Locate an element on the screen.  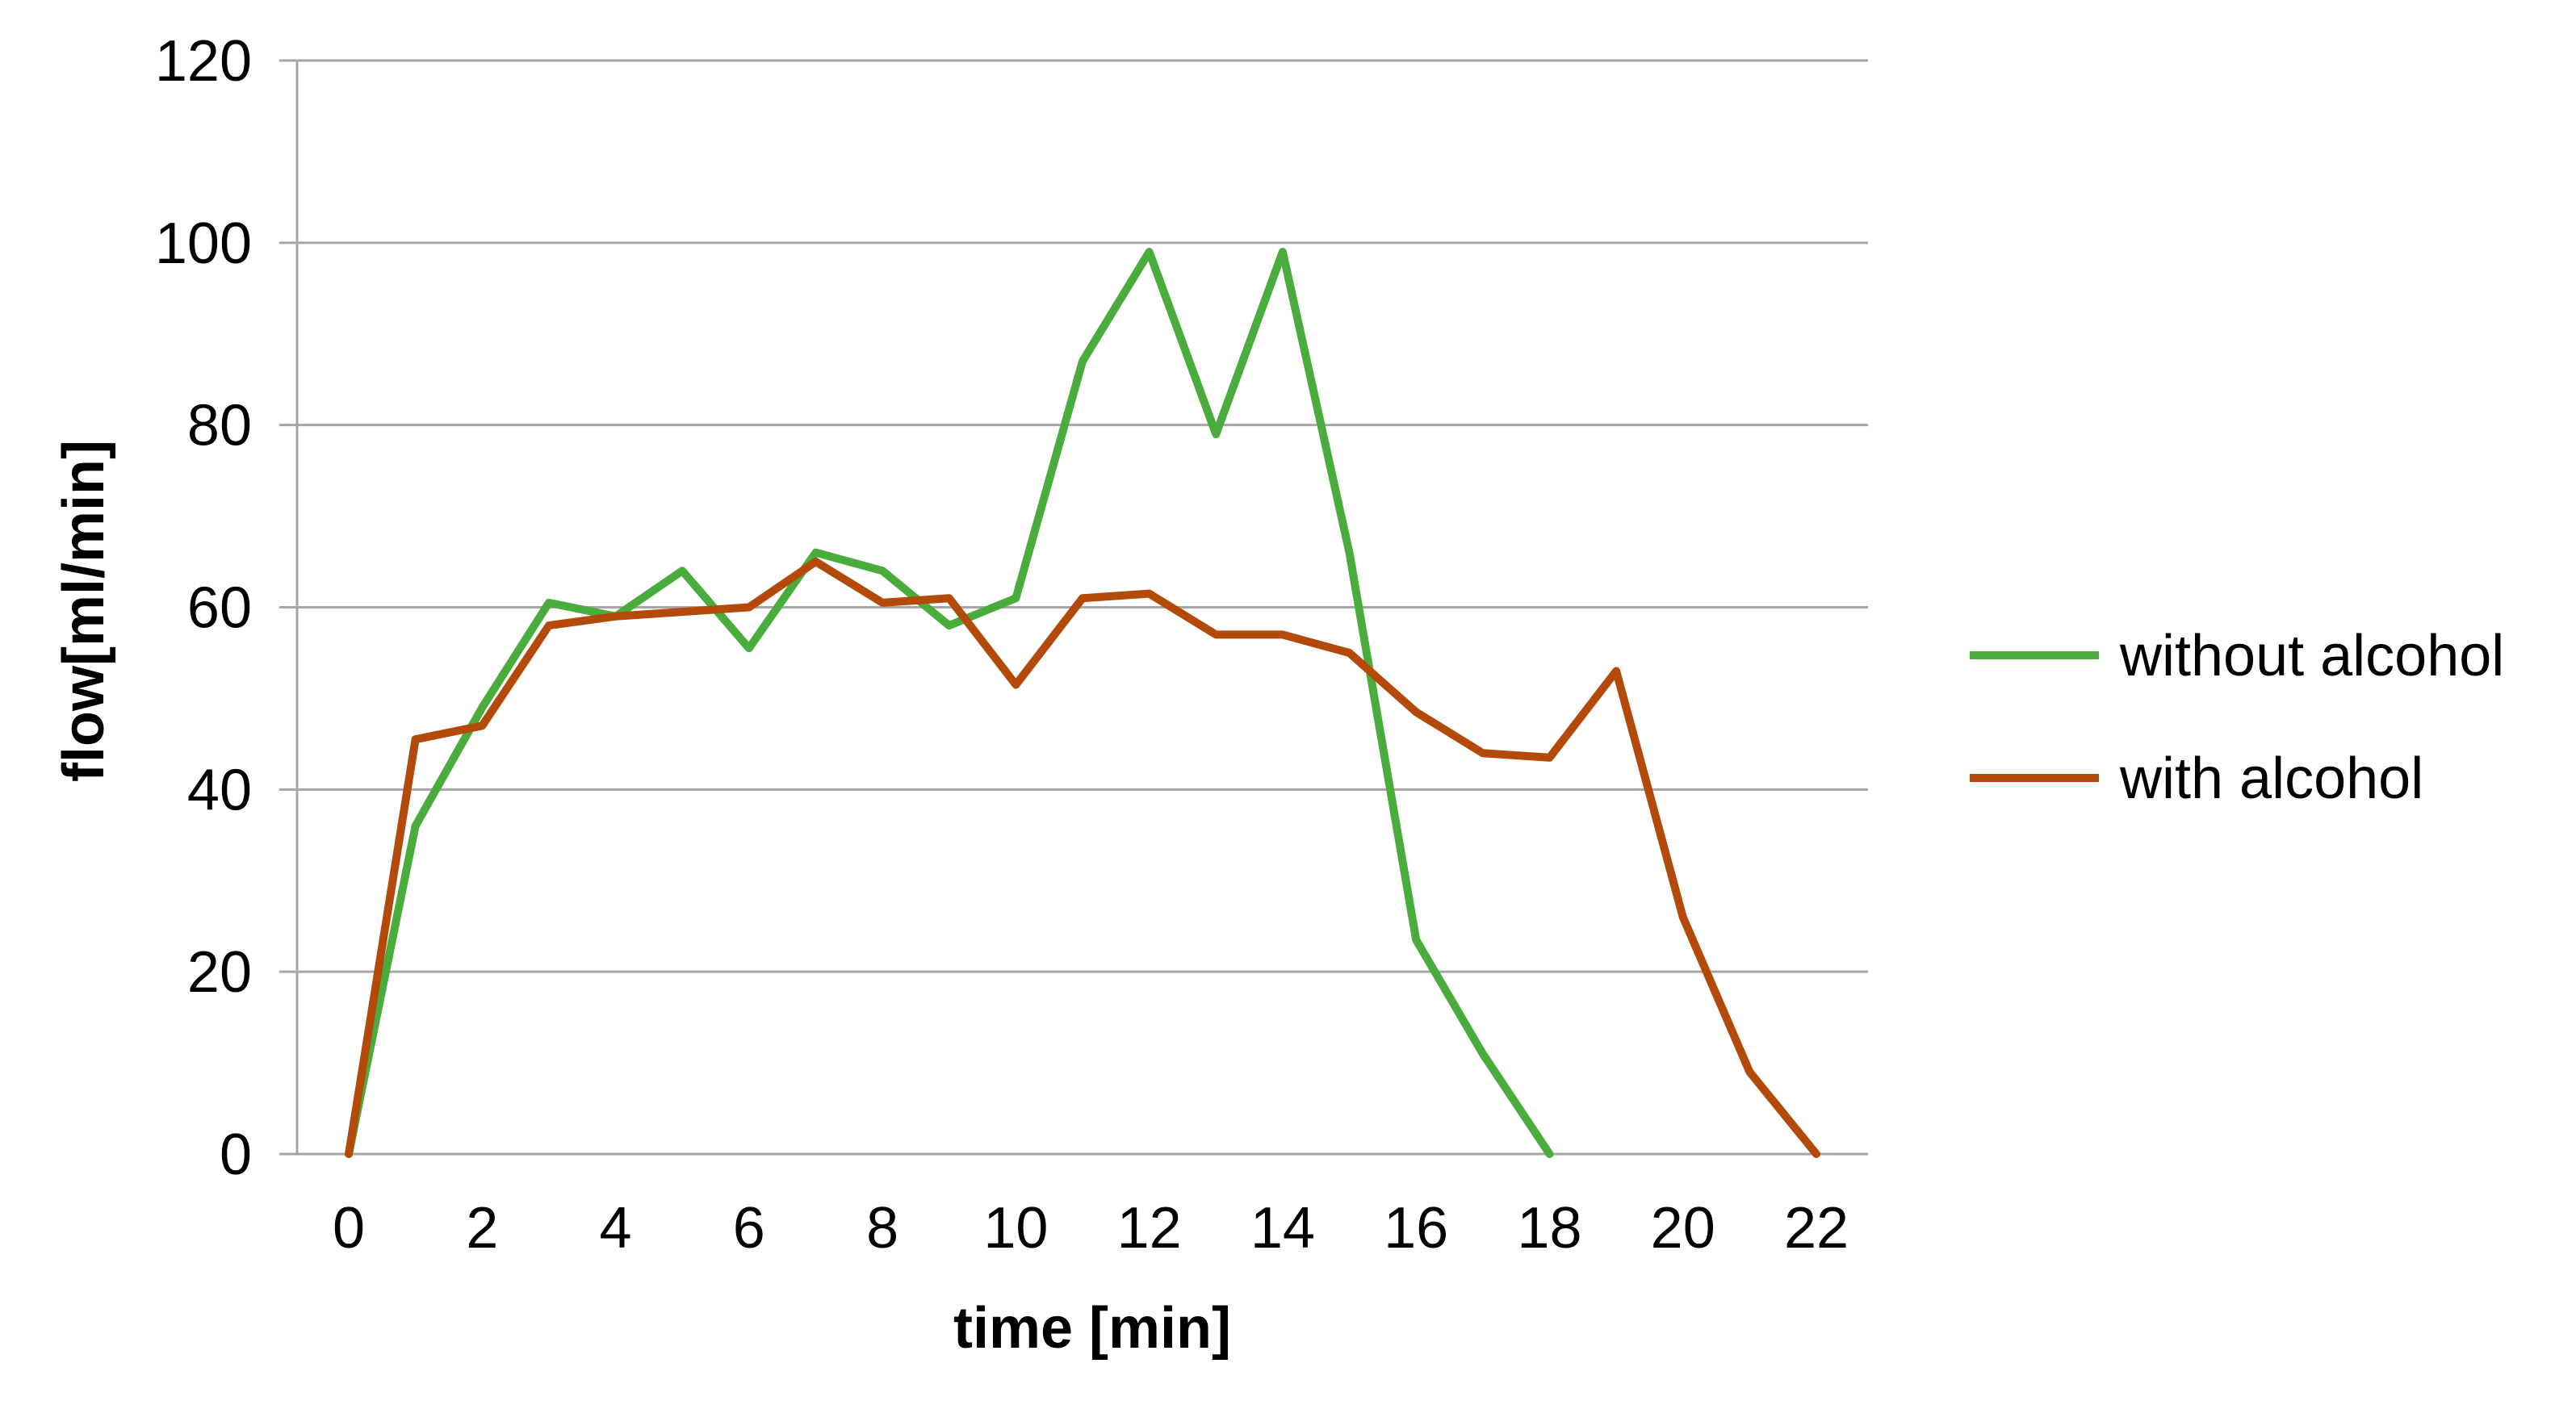
legend-label-without-alcohol: without alcohol is located at coordinates (2311, 656).